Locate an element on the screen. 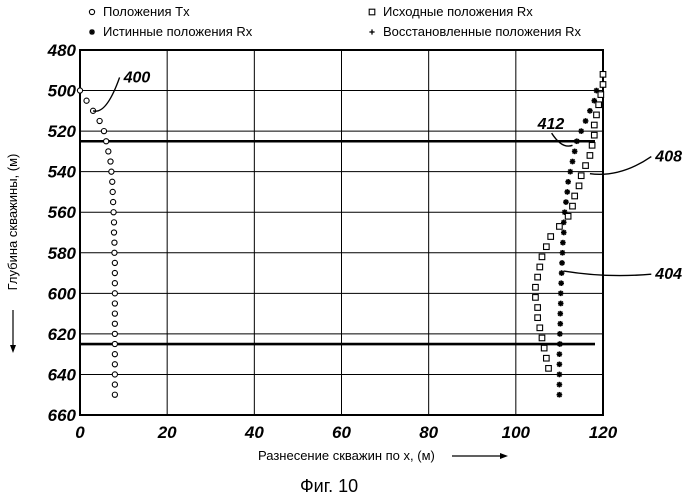 Image resolution: width=682 pixels, height=500 pixels. annotation-404: 404 is located at coordinates (623, 274).